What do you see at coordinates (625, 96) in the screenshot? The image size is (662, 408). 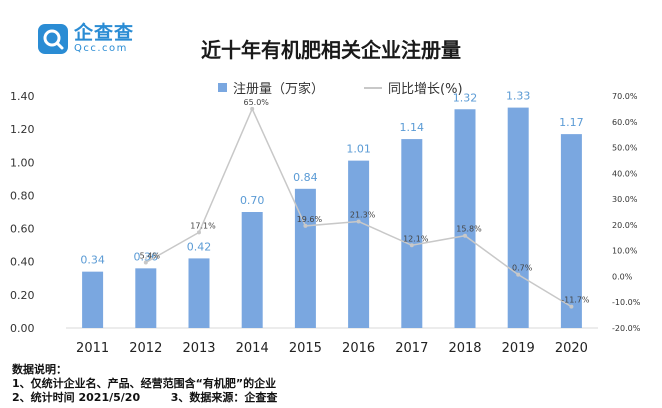 I see `y-right-tick-label: 70.0%` at bounding box center [625, 96].